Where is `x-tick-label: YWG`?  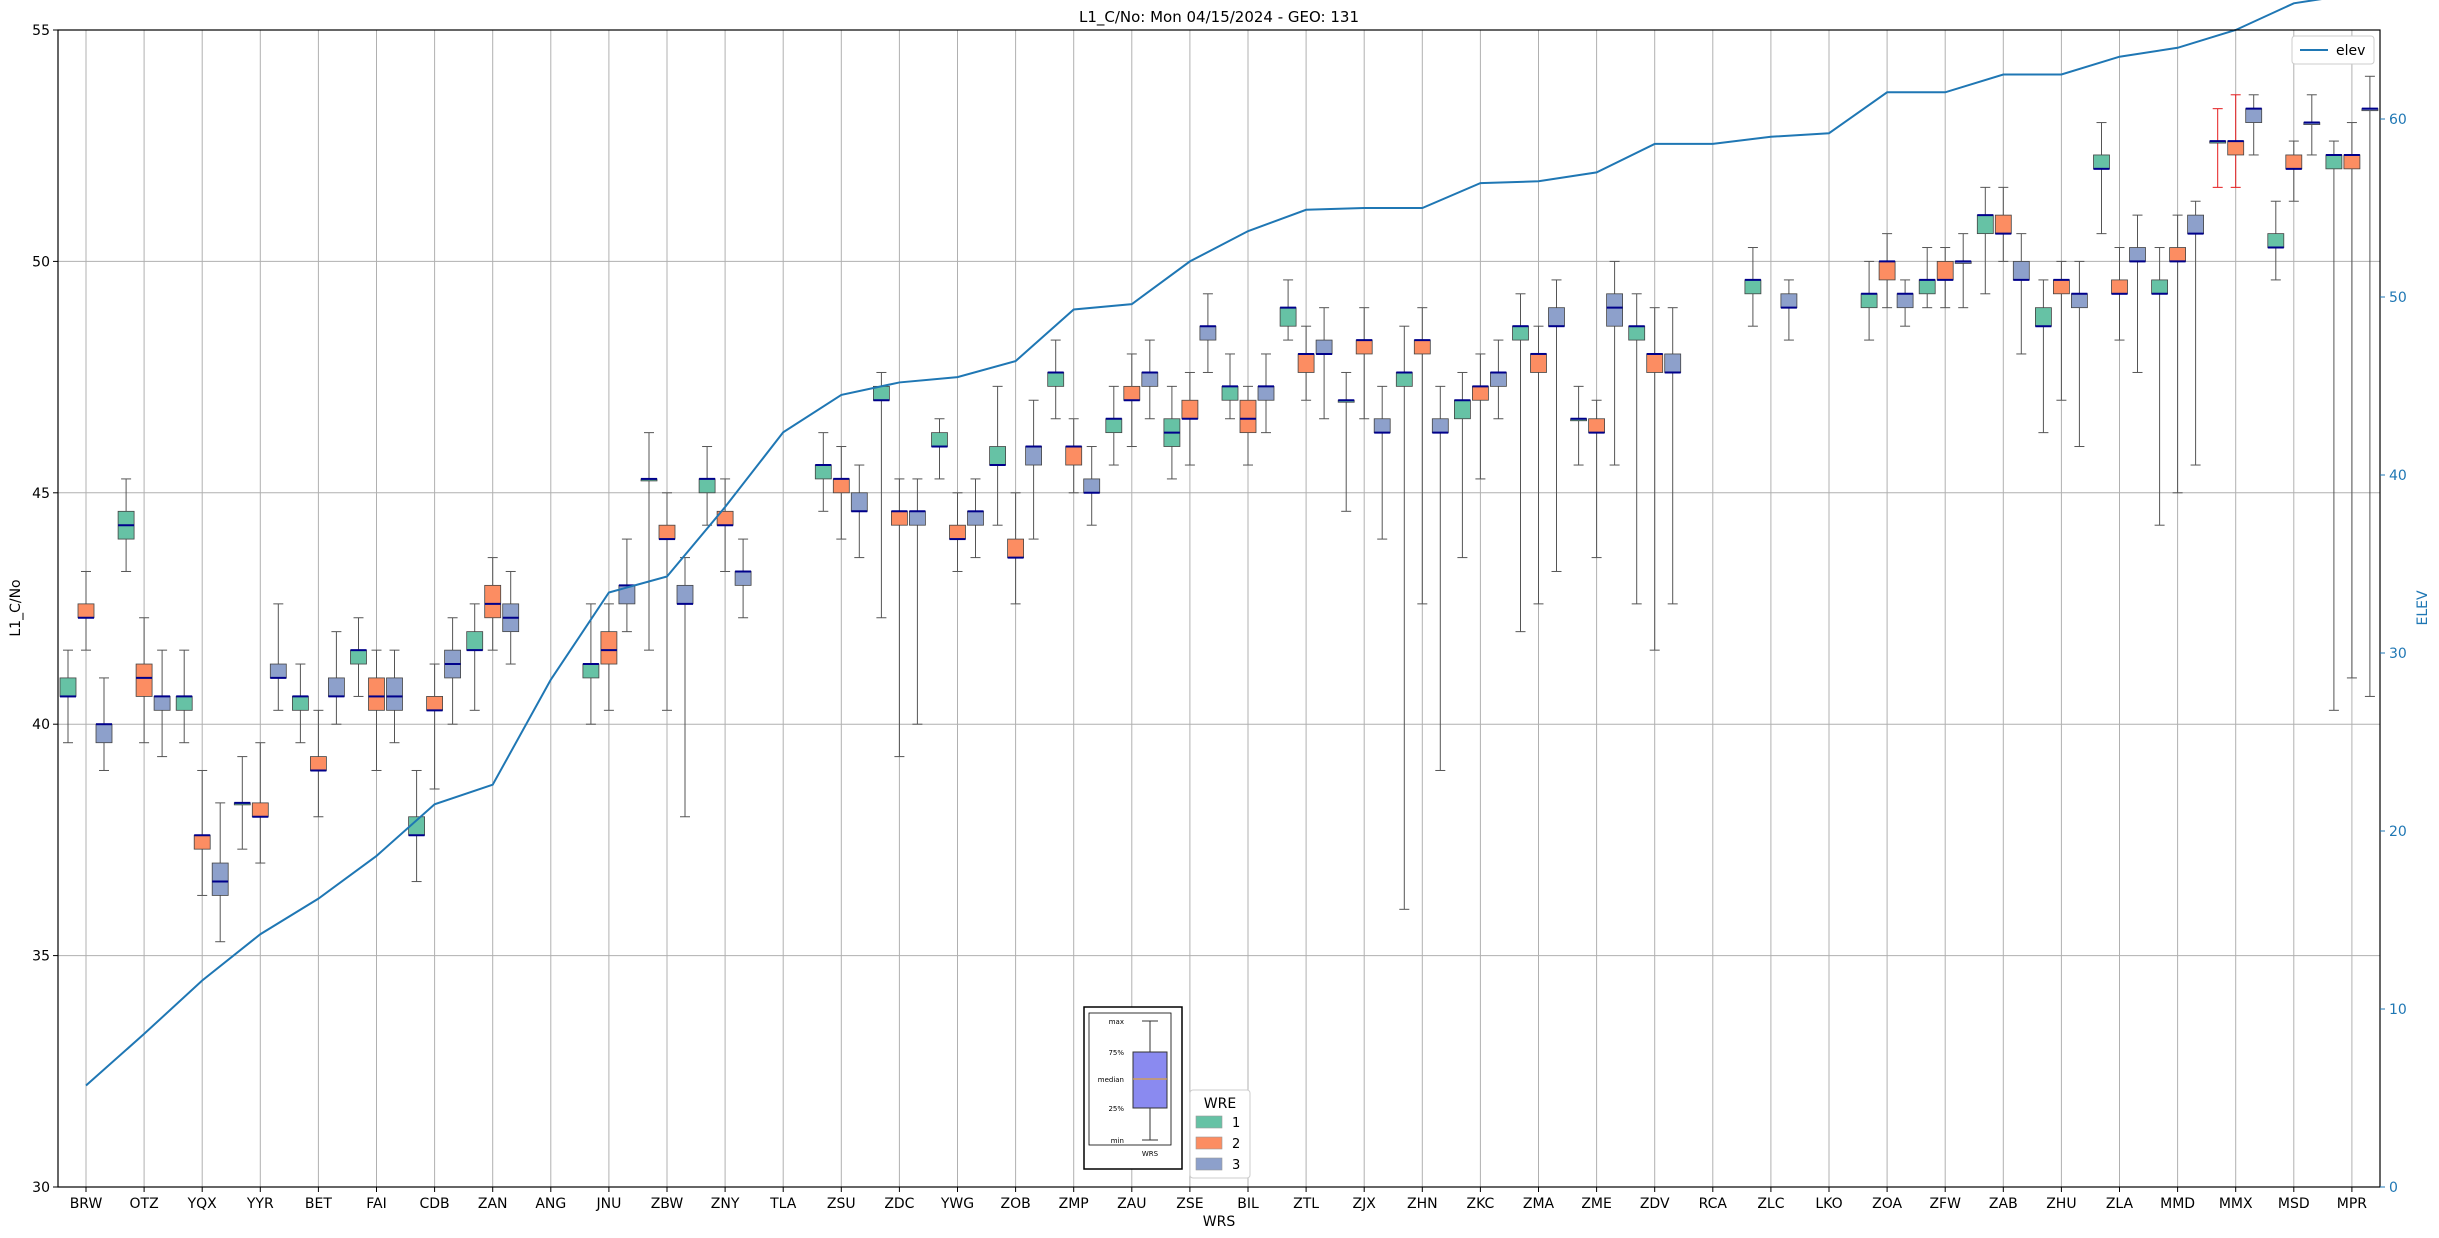 x-tick-label: YWG is located at coordinates (957, 1204).